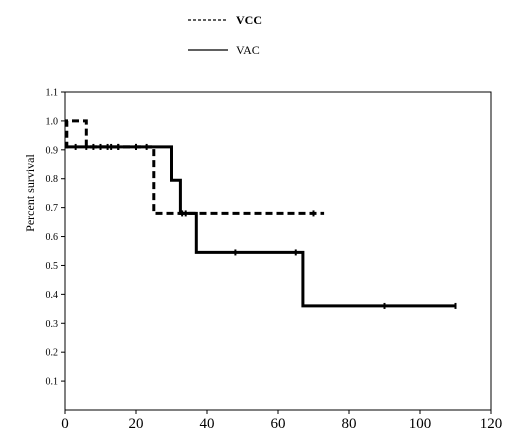  What do you see at coordinates (136, 423) in the screenshot?
I see `x-tick-label: 20` at bounding box center [136, 423].